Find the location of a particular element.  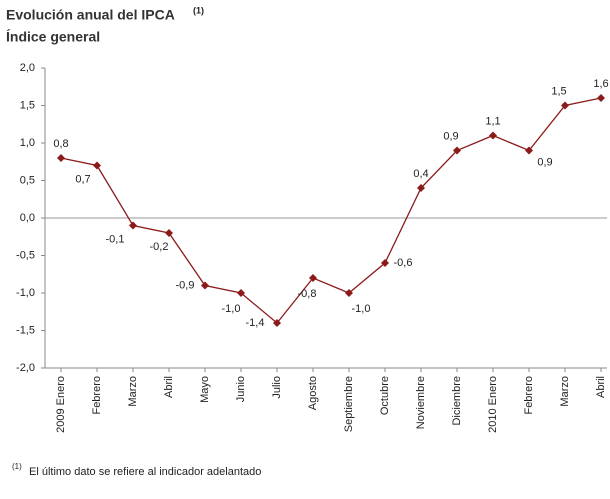

chart-subtitle: Índice general is located at coordinates (53, 37).